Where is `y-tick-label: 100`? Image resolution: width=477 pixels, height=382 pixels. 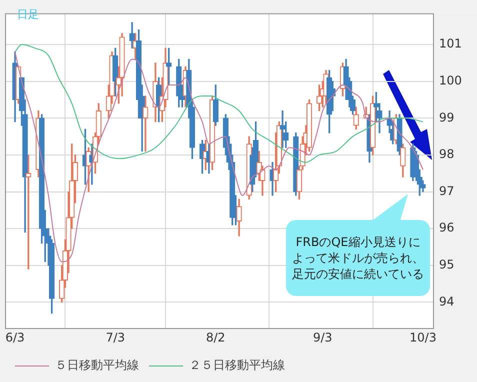
y-tick-label: 100 is located at coordinates (450, 80).